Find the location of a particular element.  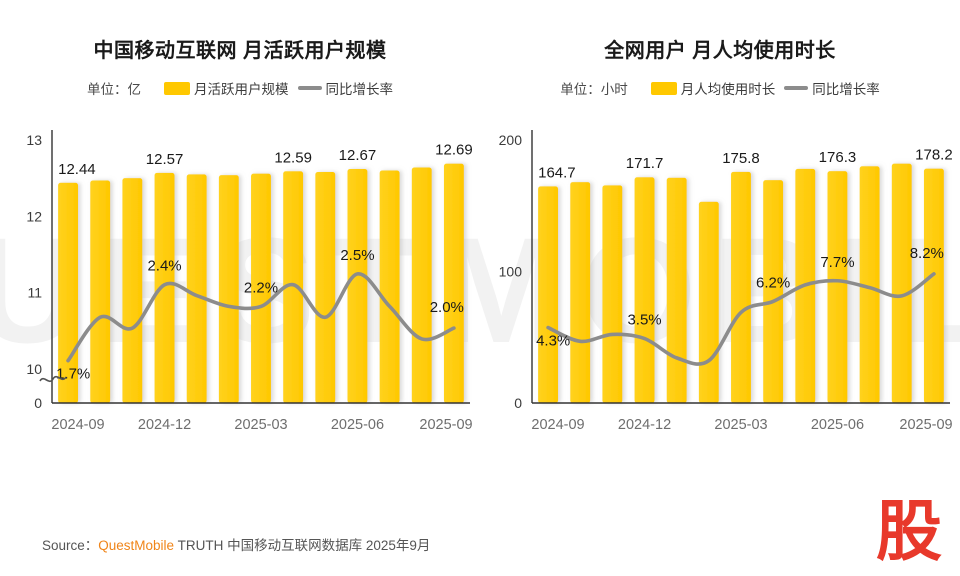

growth-value-label: 2.0% is located at coordinates (447, 307).